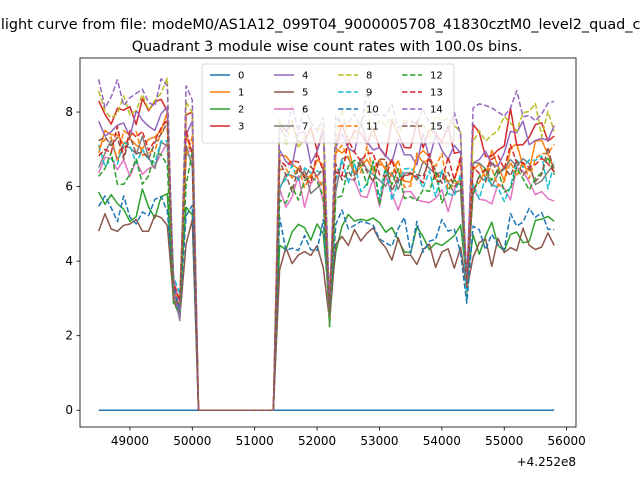 The width and height of the screenshot is (640, 480). What do you see at coordinates (241, 93) in the screenshot?
I see `legend-label-1: 1` at bounding box center [241, 93].